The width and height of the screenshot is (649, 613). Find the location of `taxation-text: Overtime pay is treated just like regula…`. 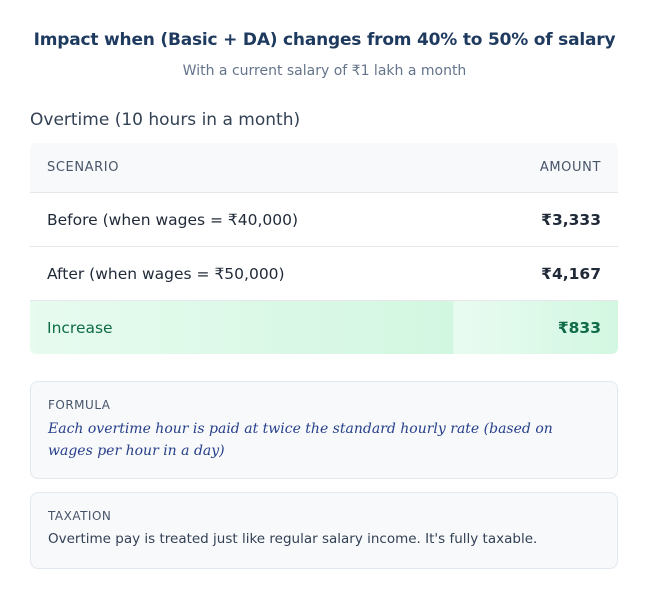

taxation-text: Overtime pay is treated just like regula… is located at coordinates (293, 539).